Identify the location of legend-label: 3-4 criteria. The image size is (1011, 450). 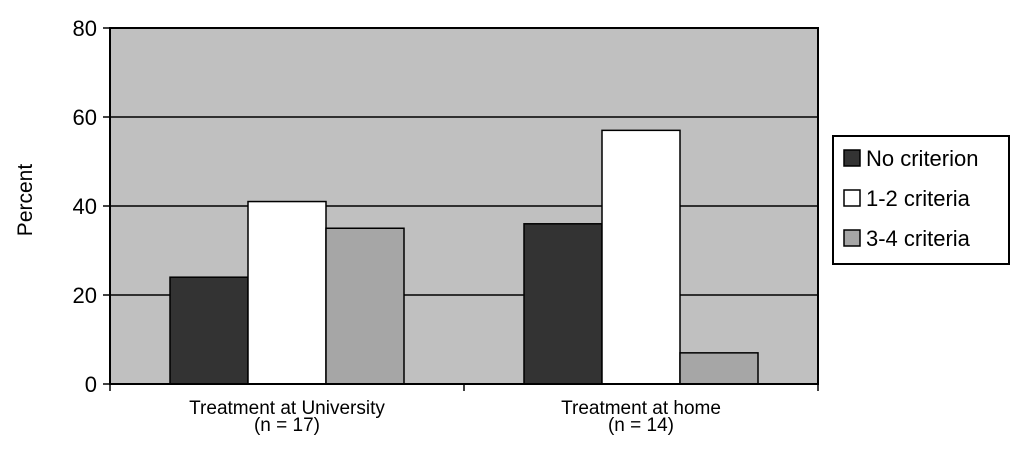
(918, 238).